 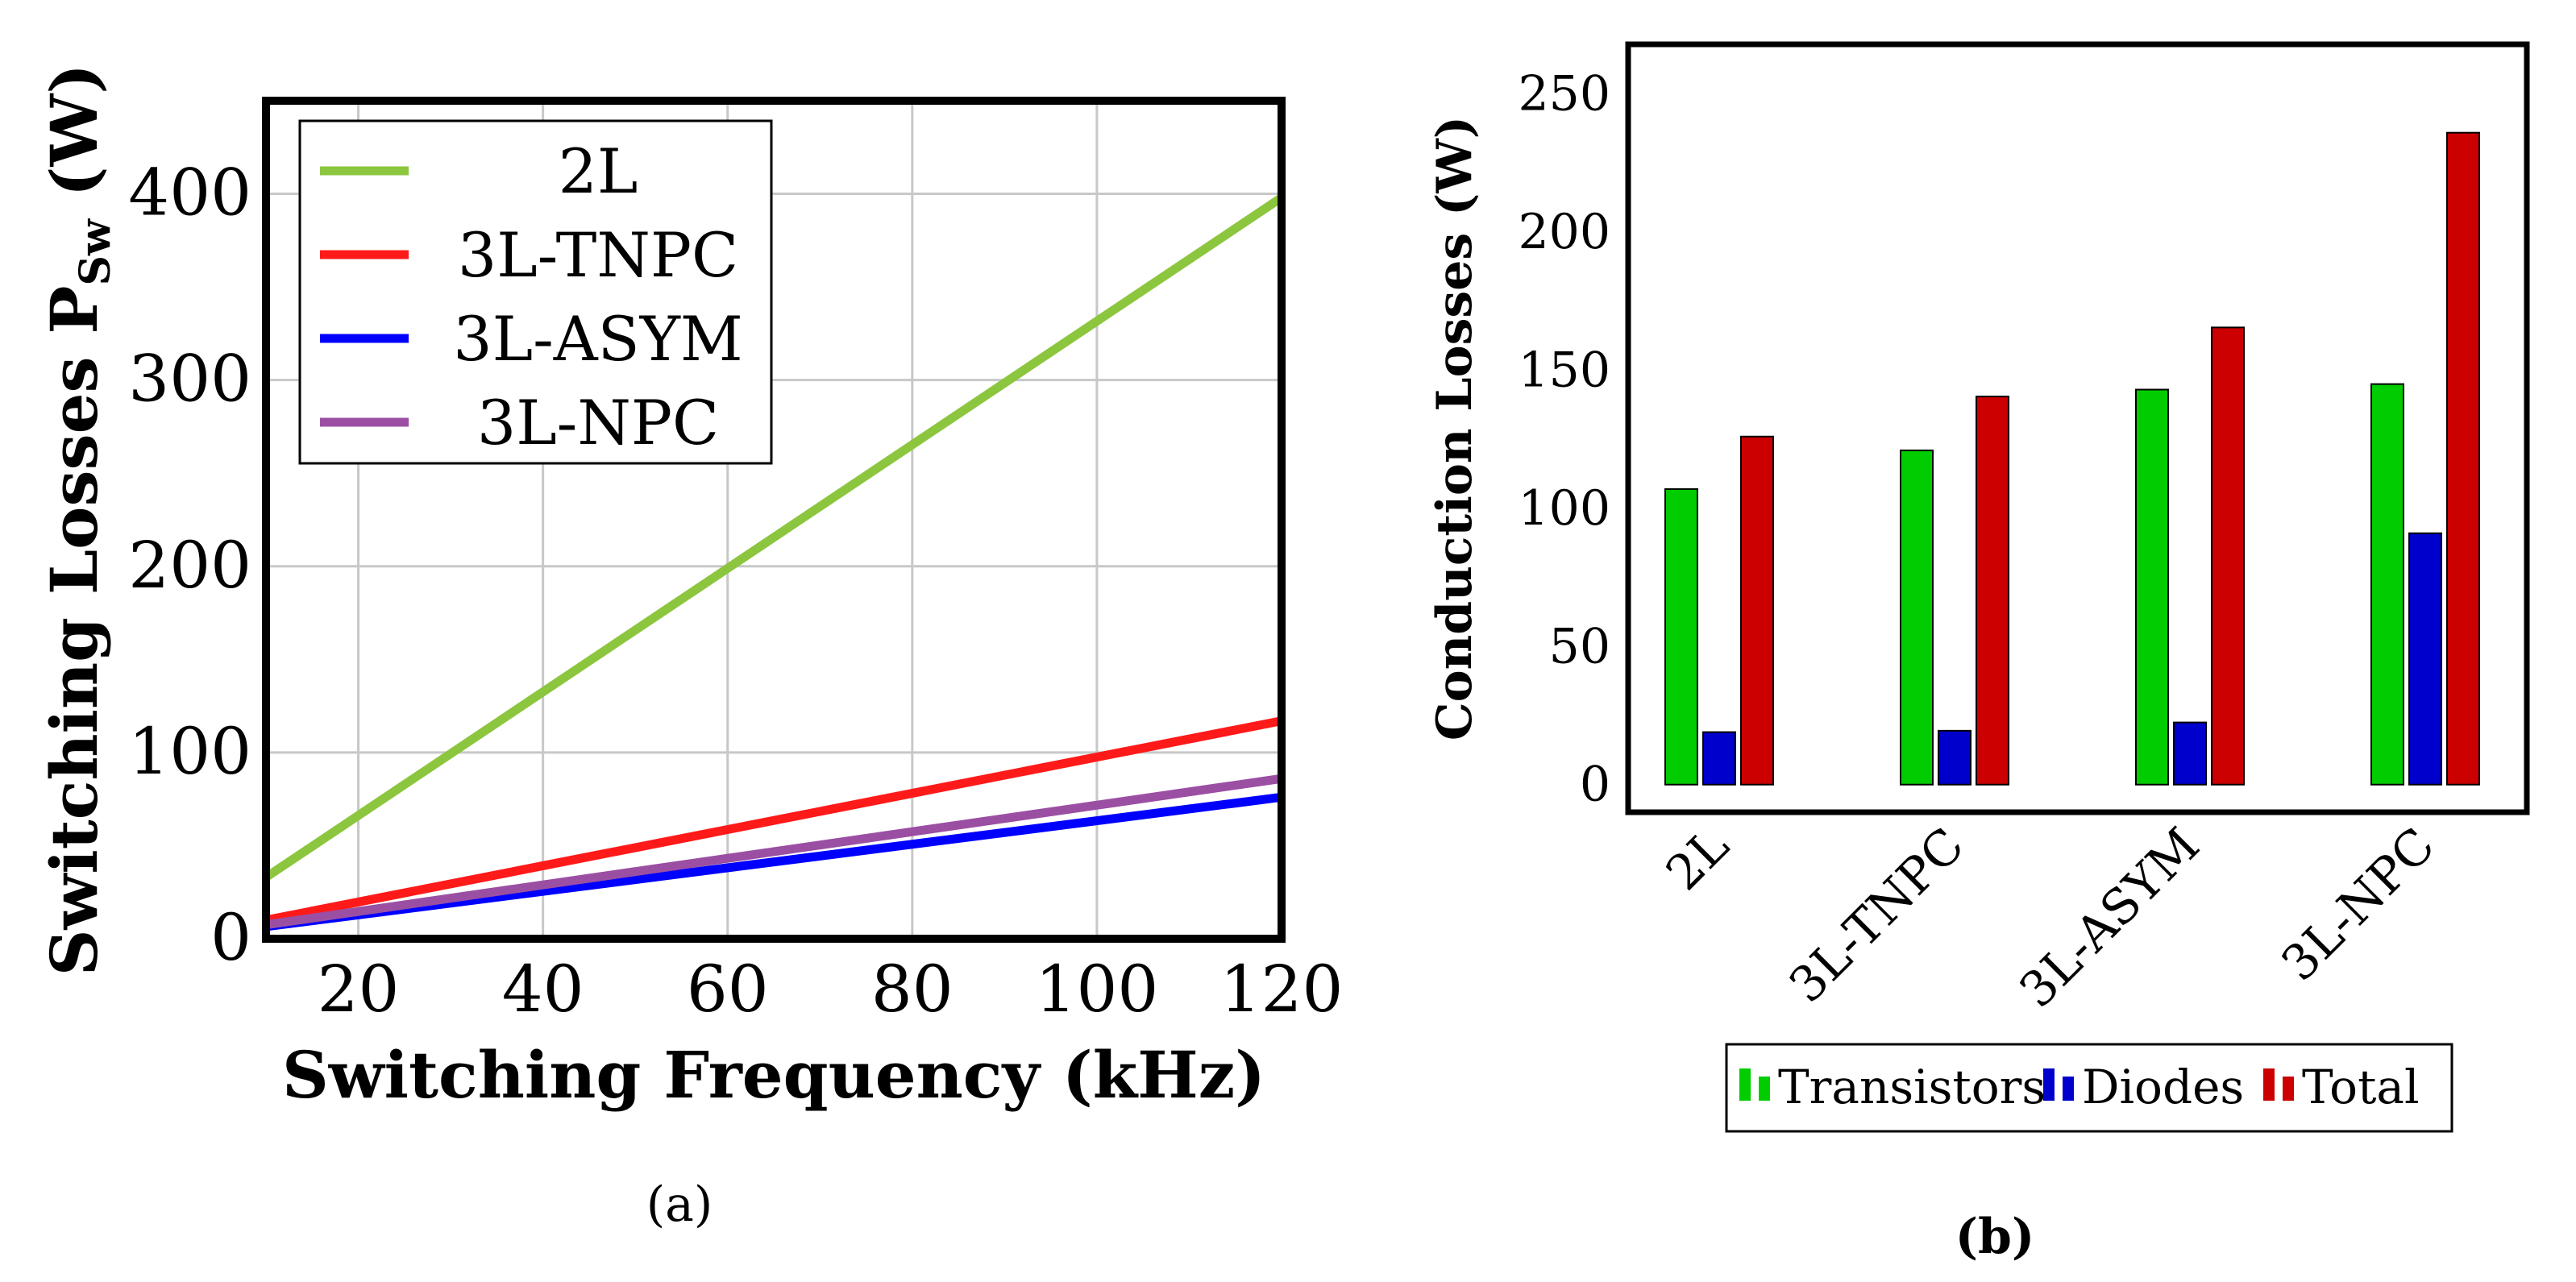 I want to click on chart-a-y-axis-title-unit: (W), so click(x=74, y=130).